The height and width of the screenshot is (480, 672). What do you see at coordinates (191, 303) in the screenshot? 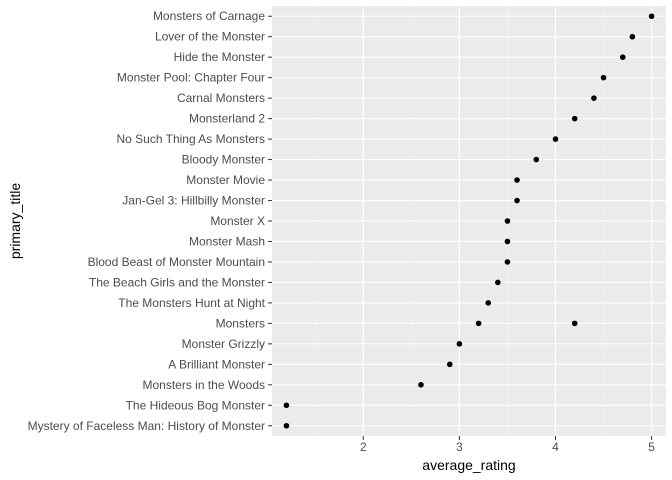
I see `y-tick-label: The Monsters Hunt at Night` at bounding box center [191, 303].